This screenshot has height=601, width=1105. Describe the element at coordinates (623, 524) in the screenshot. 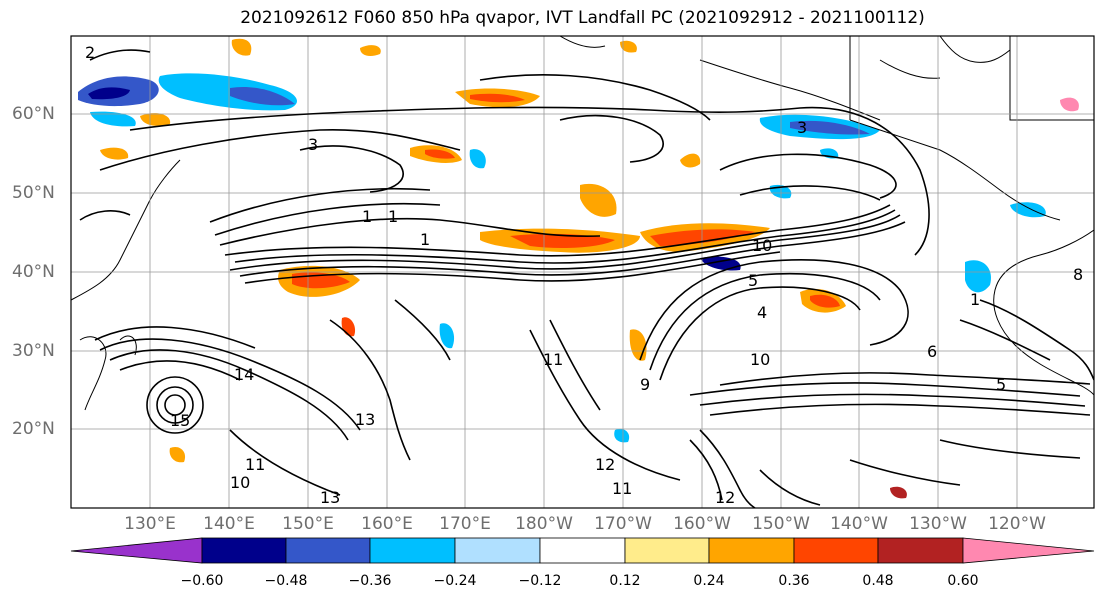

I see `lon-label: 170°W` at that location.